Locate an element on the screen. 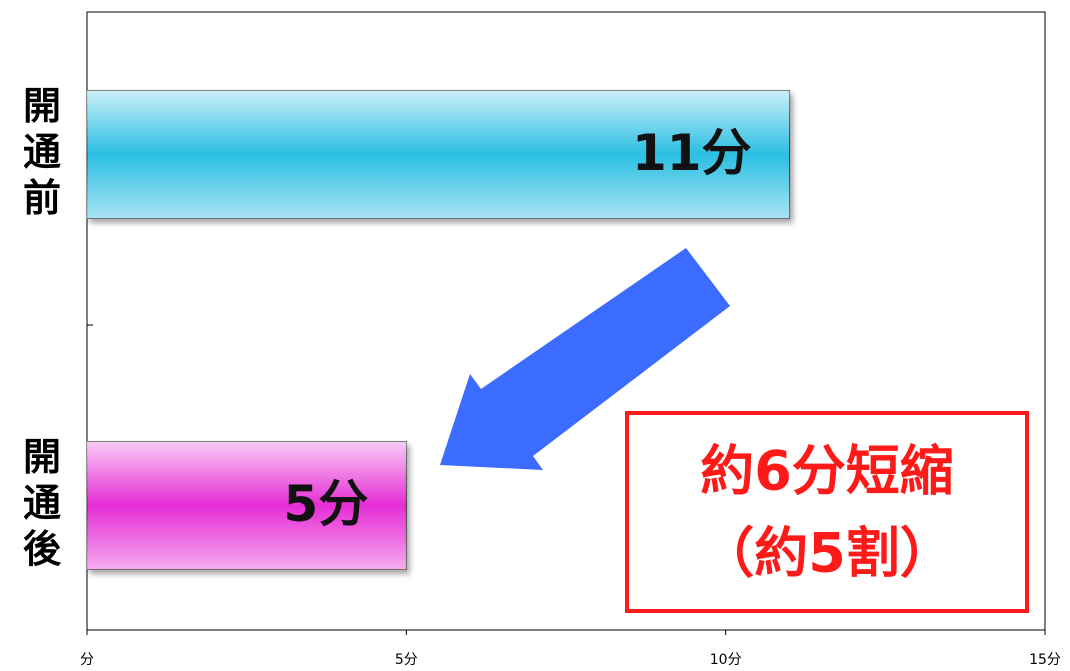 The height and width of the screenshot is (671, 1070). x-tick-label: 15分 is located at coordinates (1045, 660).